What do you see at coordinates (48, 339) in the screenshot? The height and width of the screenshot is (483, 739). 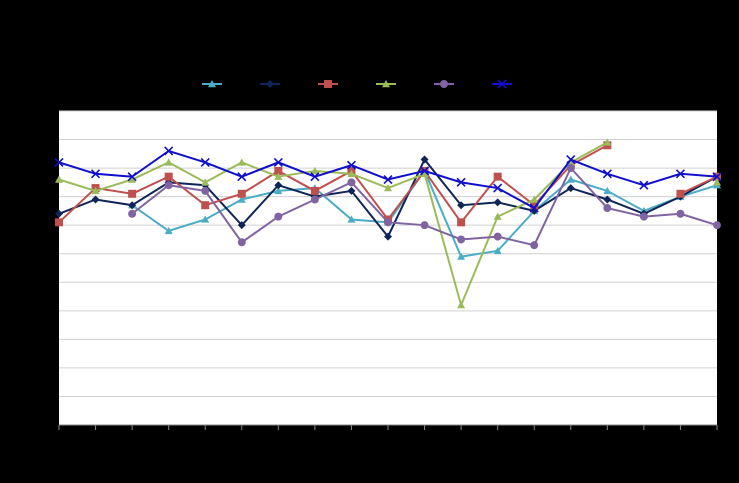 I see `y-tick-label: 3` at bounding box center [48, 339].